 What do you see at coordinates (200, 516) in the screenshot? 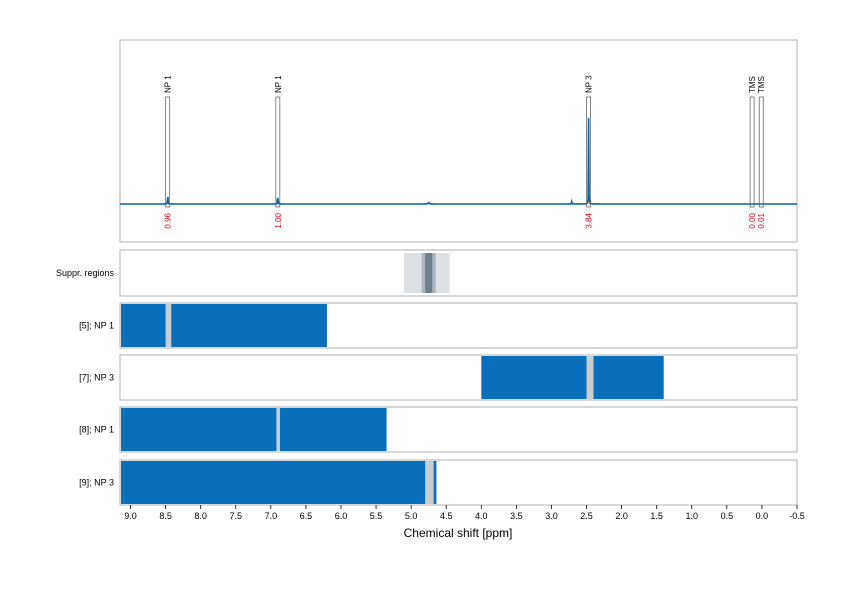
I see `x-tick-label: 8.0` at bounding box center [200, 516].